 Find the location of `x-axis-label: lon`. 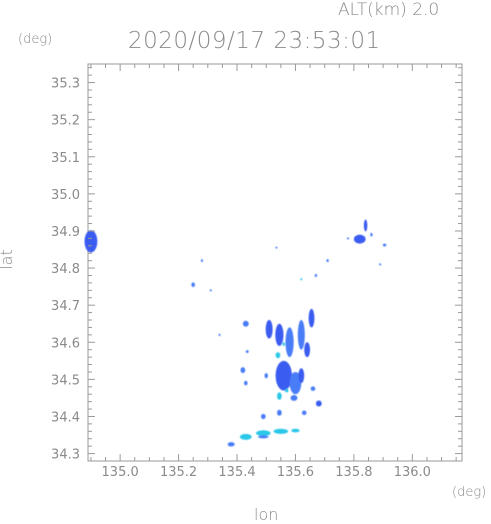

x-axis-label: lon is located at coordinates (266, 514).